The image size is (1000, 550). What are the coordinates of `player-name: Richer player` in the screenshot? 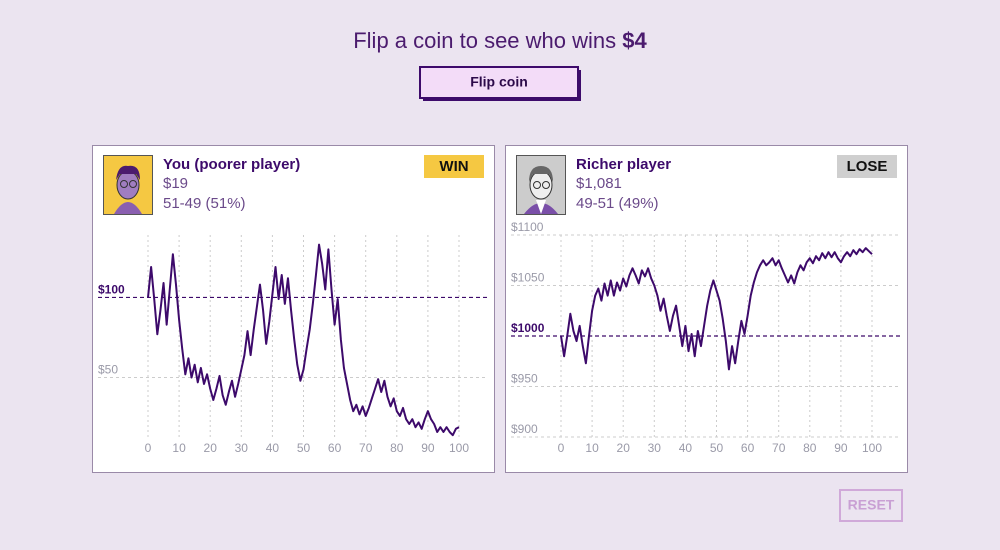 It's located at (623, 164).